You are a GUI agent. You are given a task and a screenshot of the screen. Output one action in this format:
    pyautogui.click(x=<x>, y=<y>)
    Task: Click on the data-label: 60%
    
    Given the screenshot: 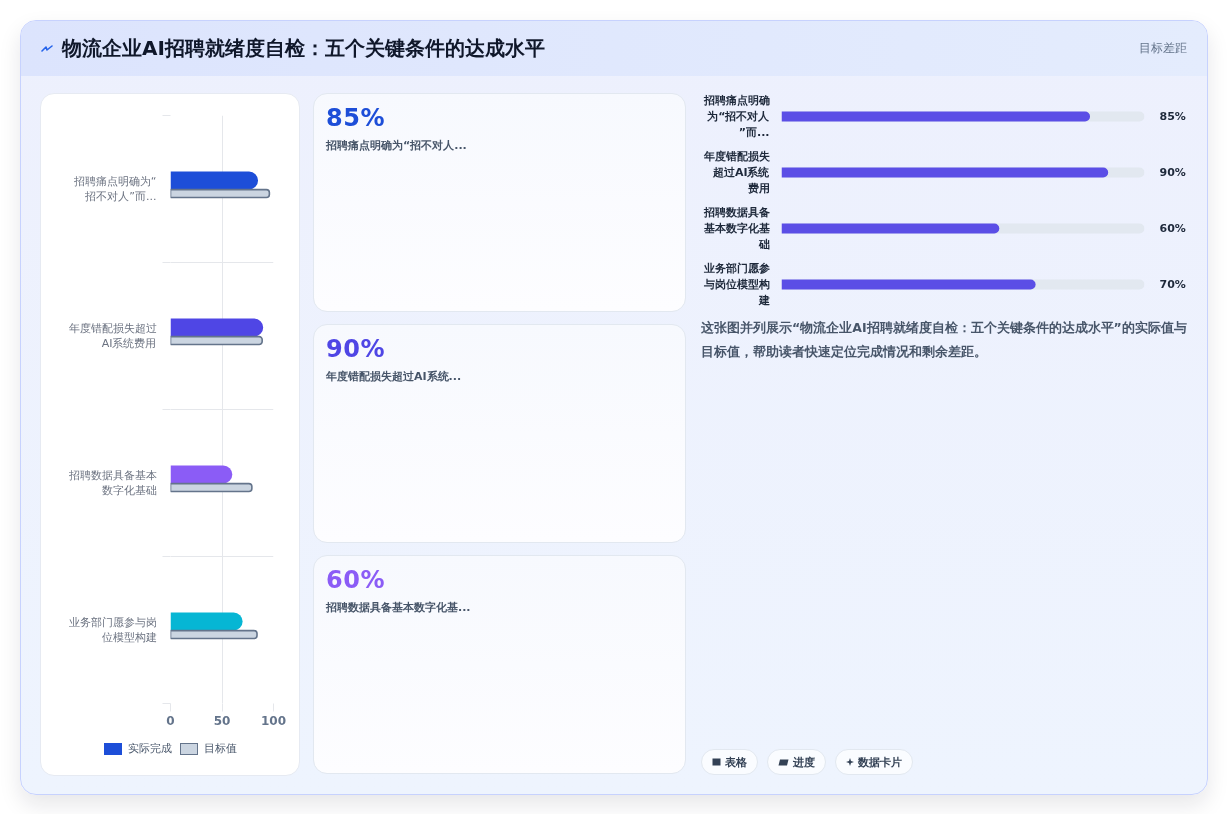 What is the action you would take?
    pyautogui.click(x=1172, y=228)
    